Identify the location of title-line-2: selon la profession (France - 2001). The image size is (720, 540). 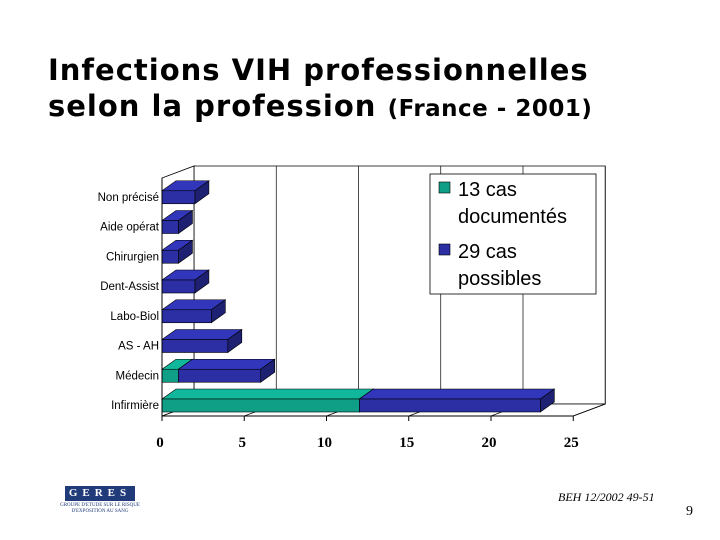
(320, 107).